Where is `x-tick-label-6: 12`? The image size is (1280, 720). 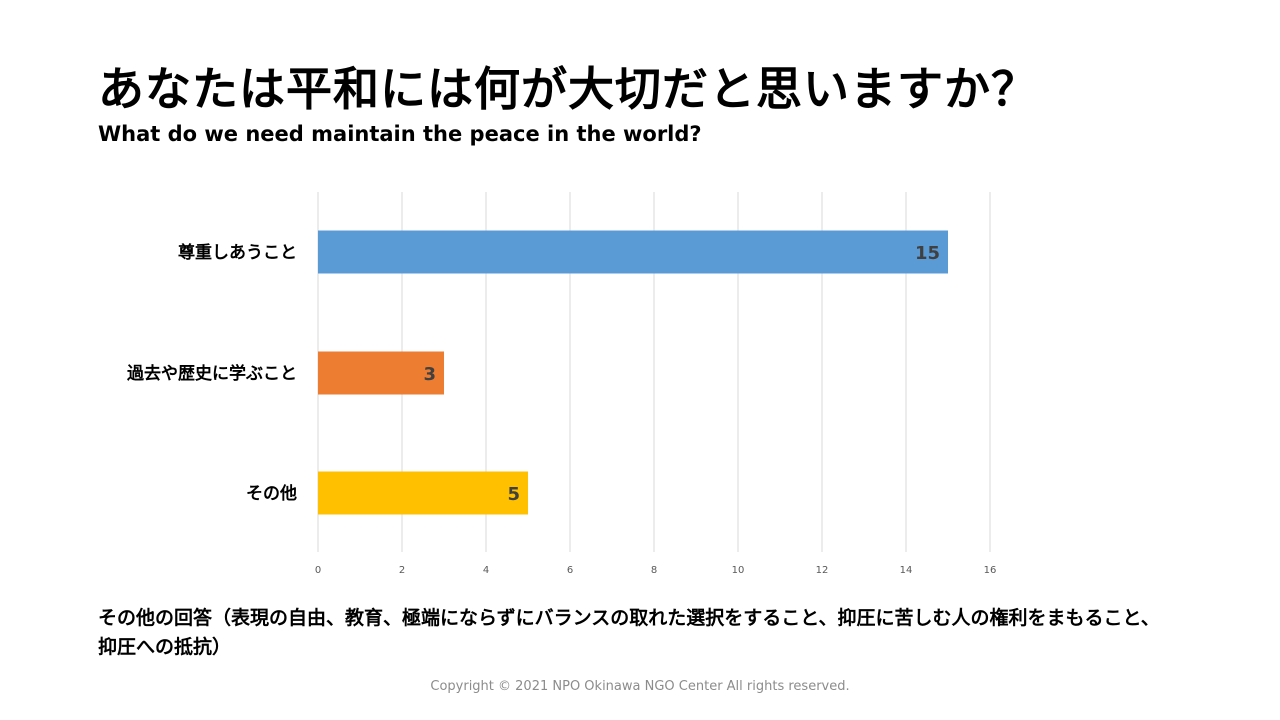 x-tick-label-6: 12 is located at coordinates (822, 570).